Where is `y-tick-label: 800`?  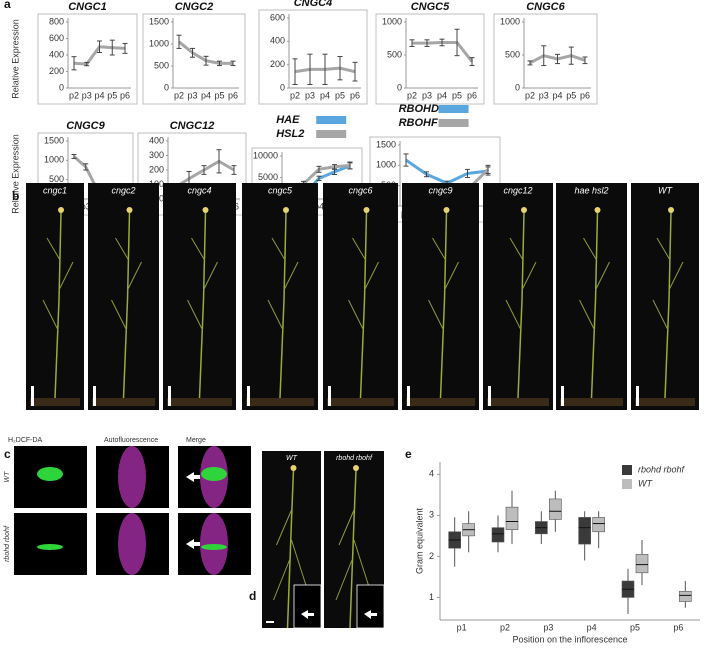
y-tick-label: 800 is located at coordinates (56, 21).